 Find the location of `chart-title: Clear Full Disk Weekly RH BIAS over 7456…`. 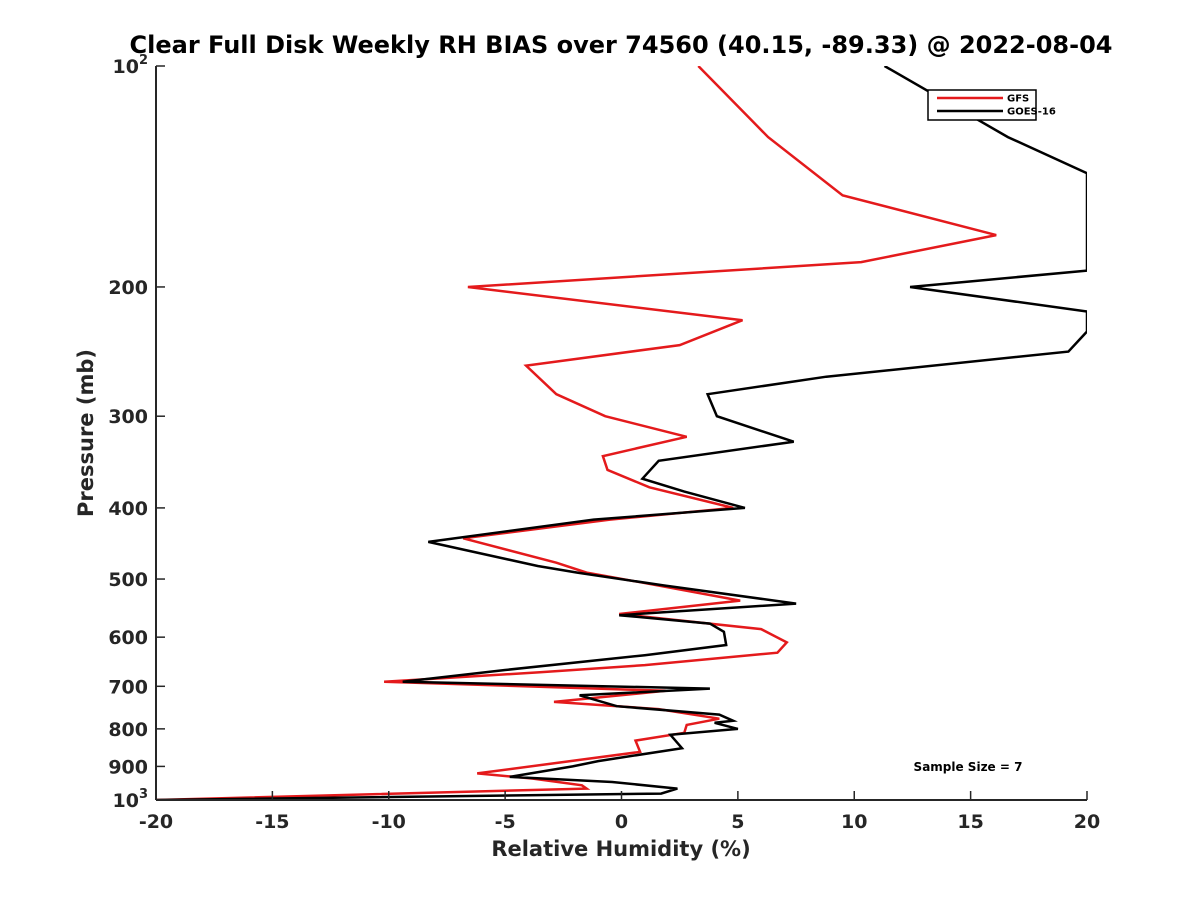

chart-title: Clear Full Disk Weekly RH BIAS over 7456… is located at coordinates (621, 45).